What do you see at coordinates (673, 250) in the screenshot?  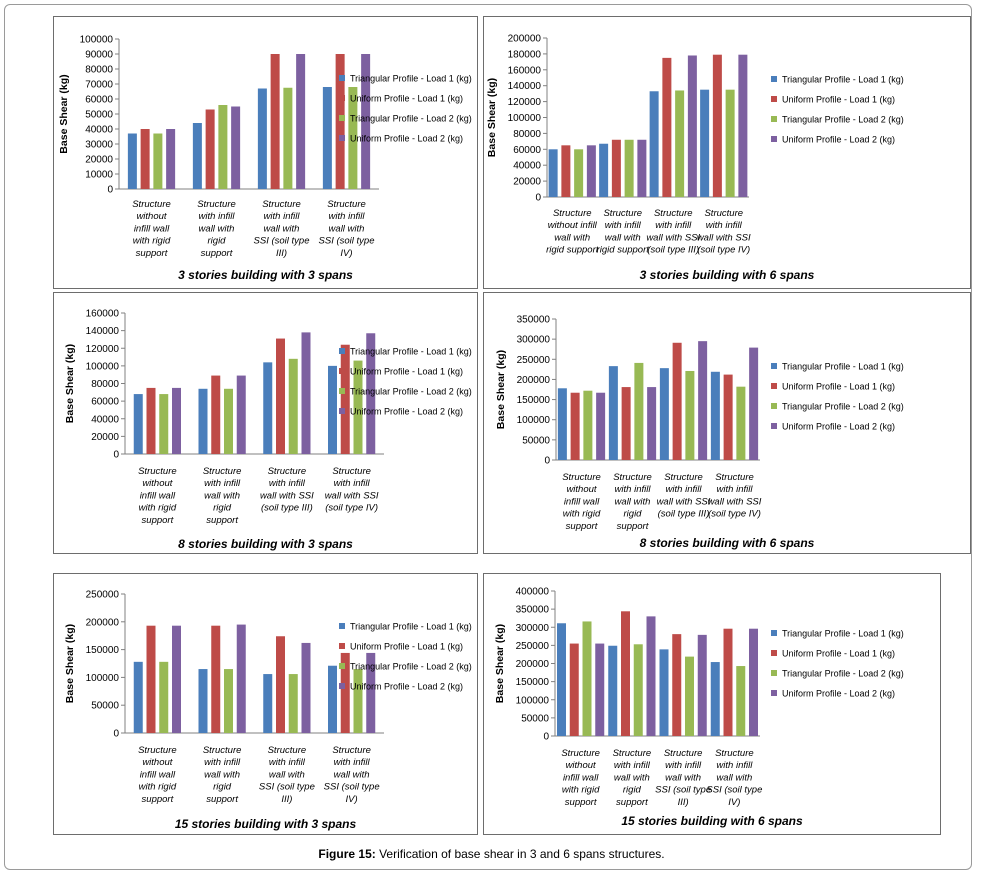 I see `x-category-label: (soil type III)` at bounding box center [673, 250].